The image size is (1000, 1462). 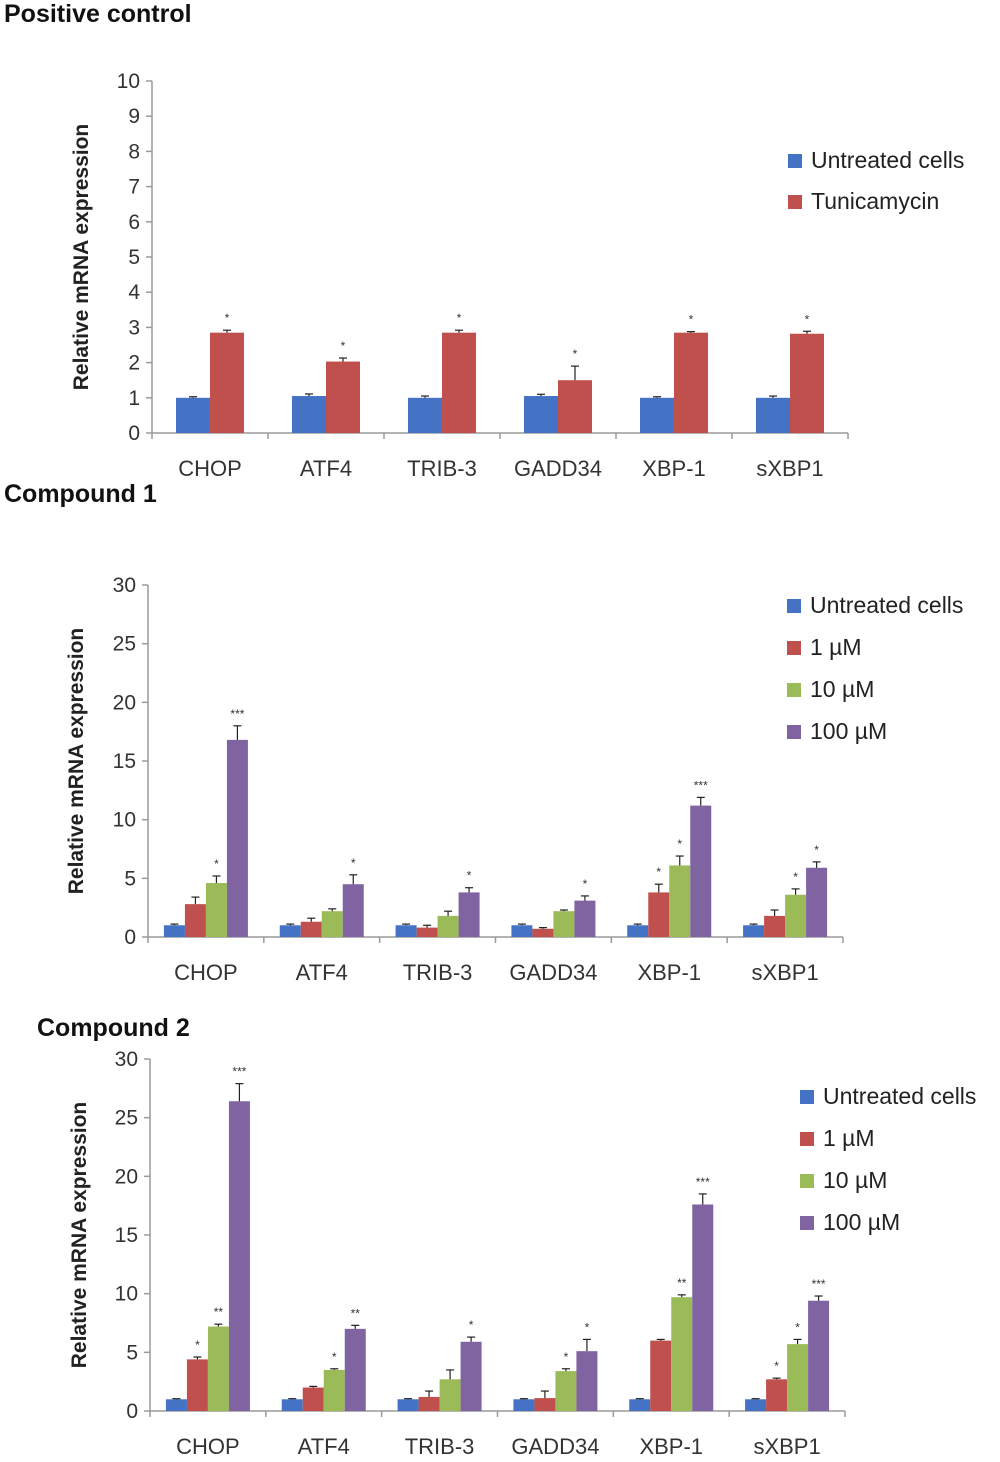 What do you see at coordinates (134, 327) in the screenshot?
I see `y-tick-label: 3` at bounding box center [134, 327].